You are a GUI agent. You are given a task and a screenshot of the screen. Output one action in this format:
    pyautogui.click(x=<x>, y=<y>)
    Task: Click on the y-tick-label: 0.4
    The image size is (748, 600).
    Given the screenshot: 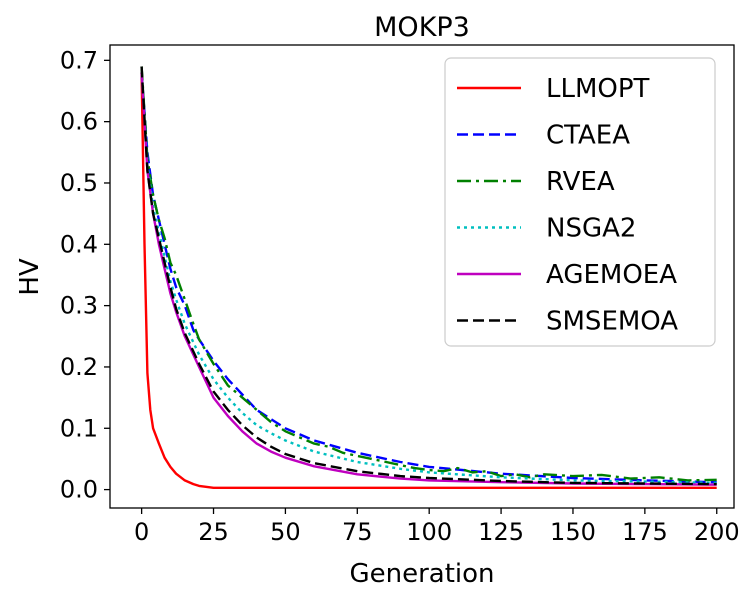 What is the action you would take?
    pyautogui.click(x=79, y=244)
    